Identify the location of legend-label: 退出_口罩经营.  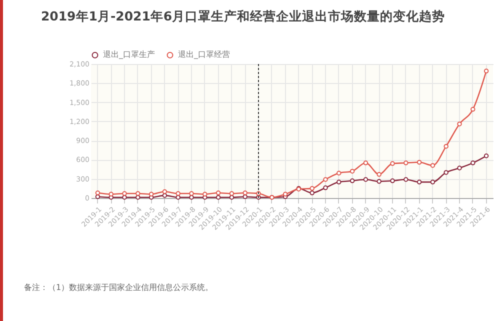
(204, 55).